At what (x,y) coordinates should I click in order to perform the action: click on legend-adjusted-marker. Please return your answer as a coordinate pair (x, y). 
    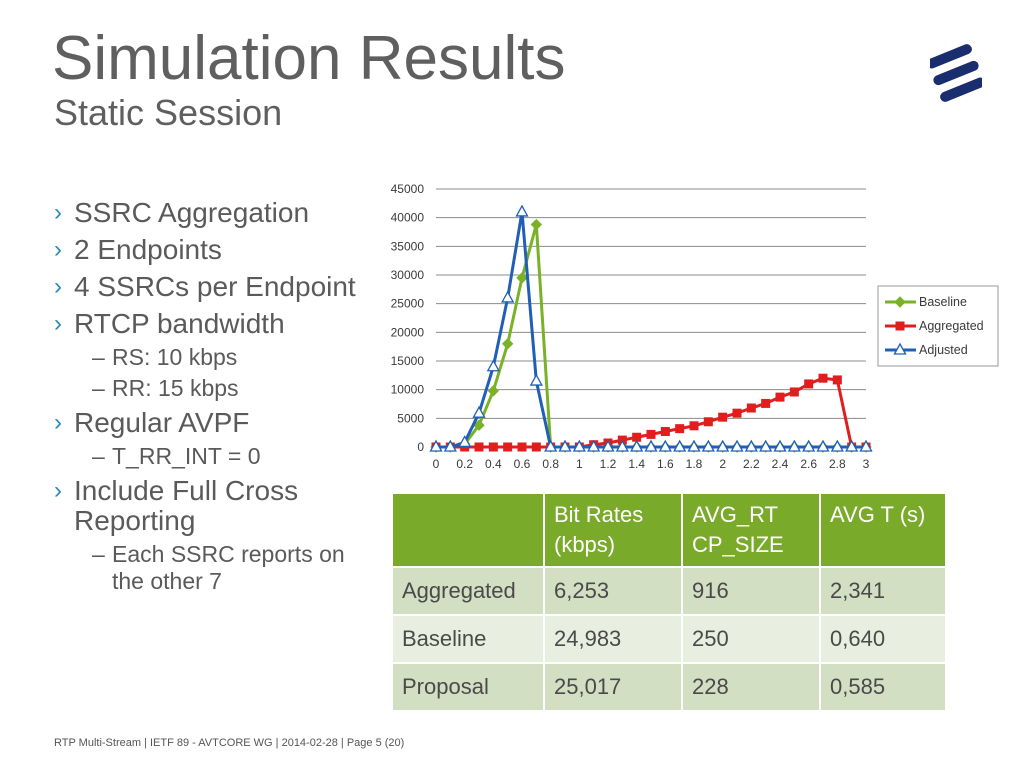
    Looking at the image, I should click on (900, 348).